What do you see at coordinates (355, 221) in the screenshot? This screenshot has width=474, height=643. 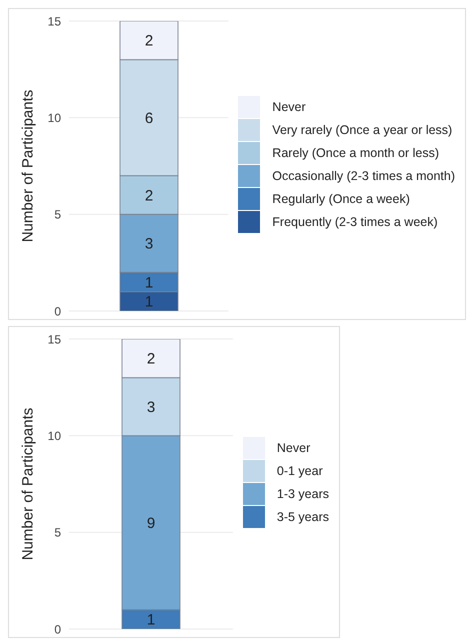 I see `legend-label: Frequently (2-3 times a week)` at bounding box center [355, 221].